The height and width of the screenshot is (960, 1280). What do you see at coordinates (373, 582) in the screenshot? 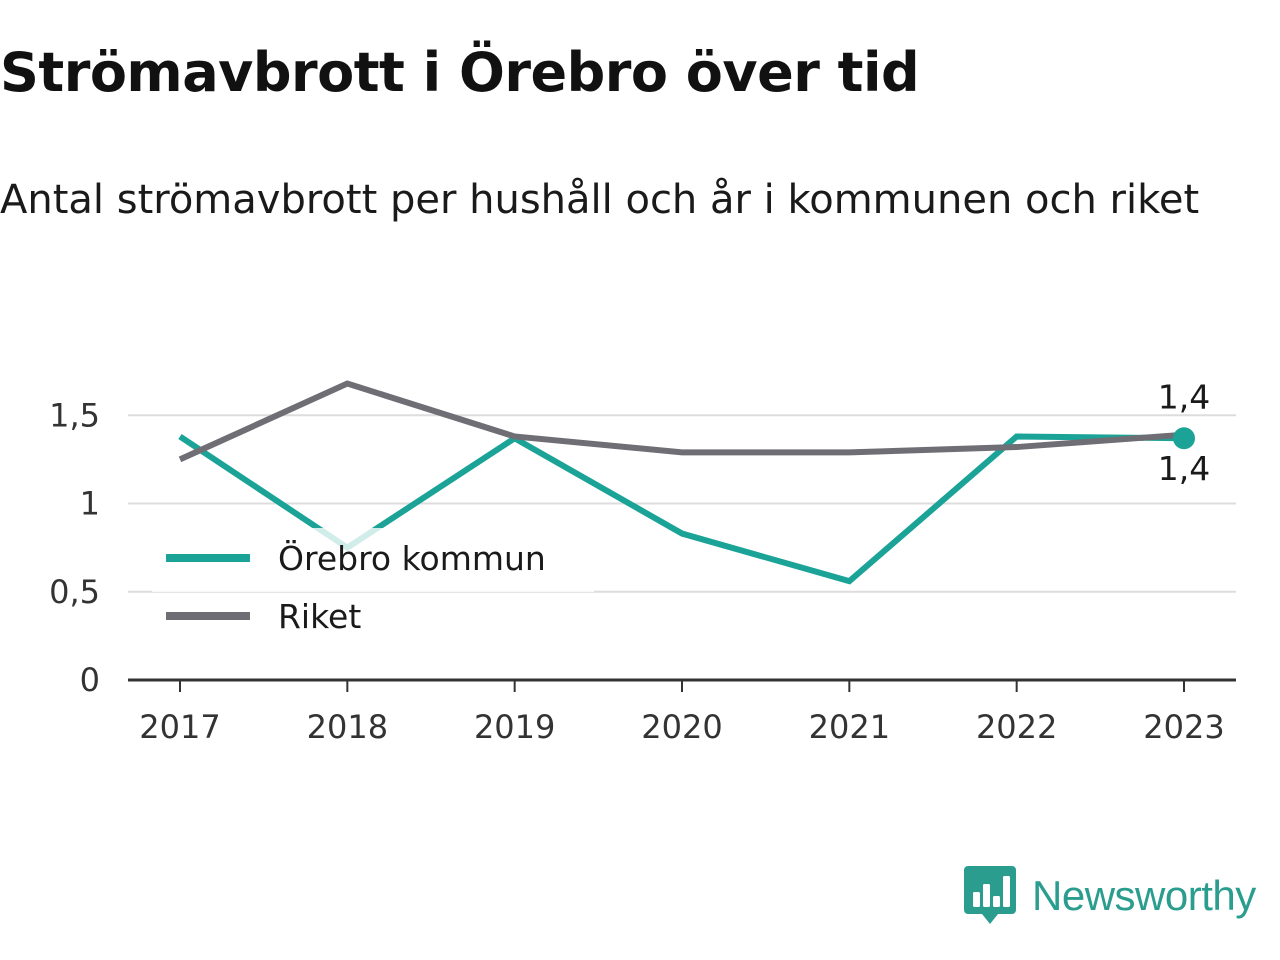
I see `legend: Örebro kommun Riket` at bounding box center [373, 582].